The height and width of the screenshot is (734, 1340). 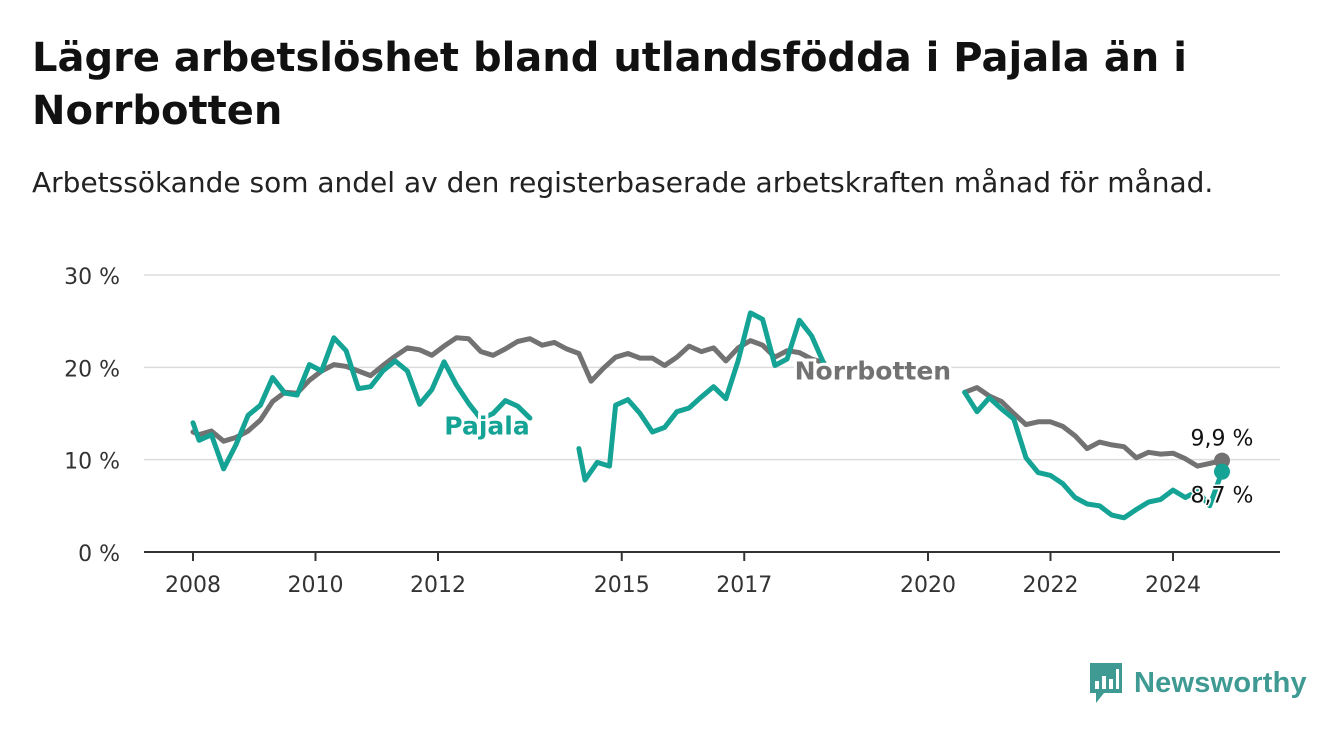 What do you see at coordinates (92, 369) in the screenshot?
I see `y-tick-label: 20 %` at bounding box center [92, 369].